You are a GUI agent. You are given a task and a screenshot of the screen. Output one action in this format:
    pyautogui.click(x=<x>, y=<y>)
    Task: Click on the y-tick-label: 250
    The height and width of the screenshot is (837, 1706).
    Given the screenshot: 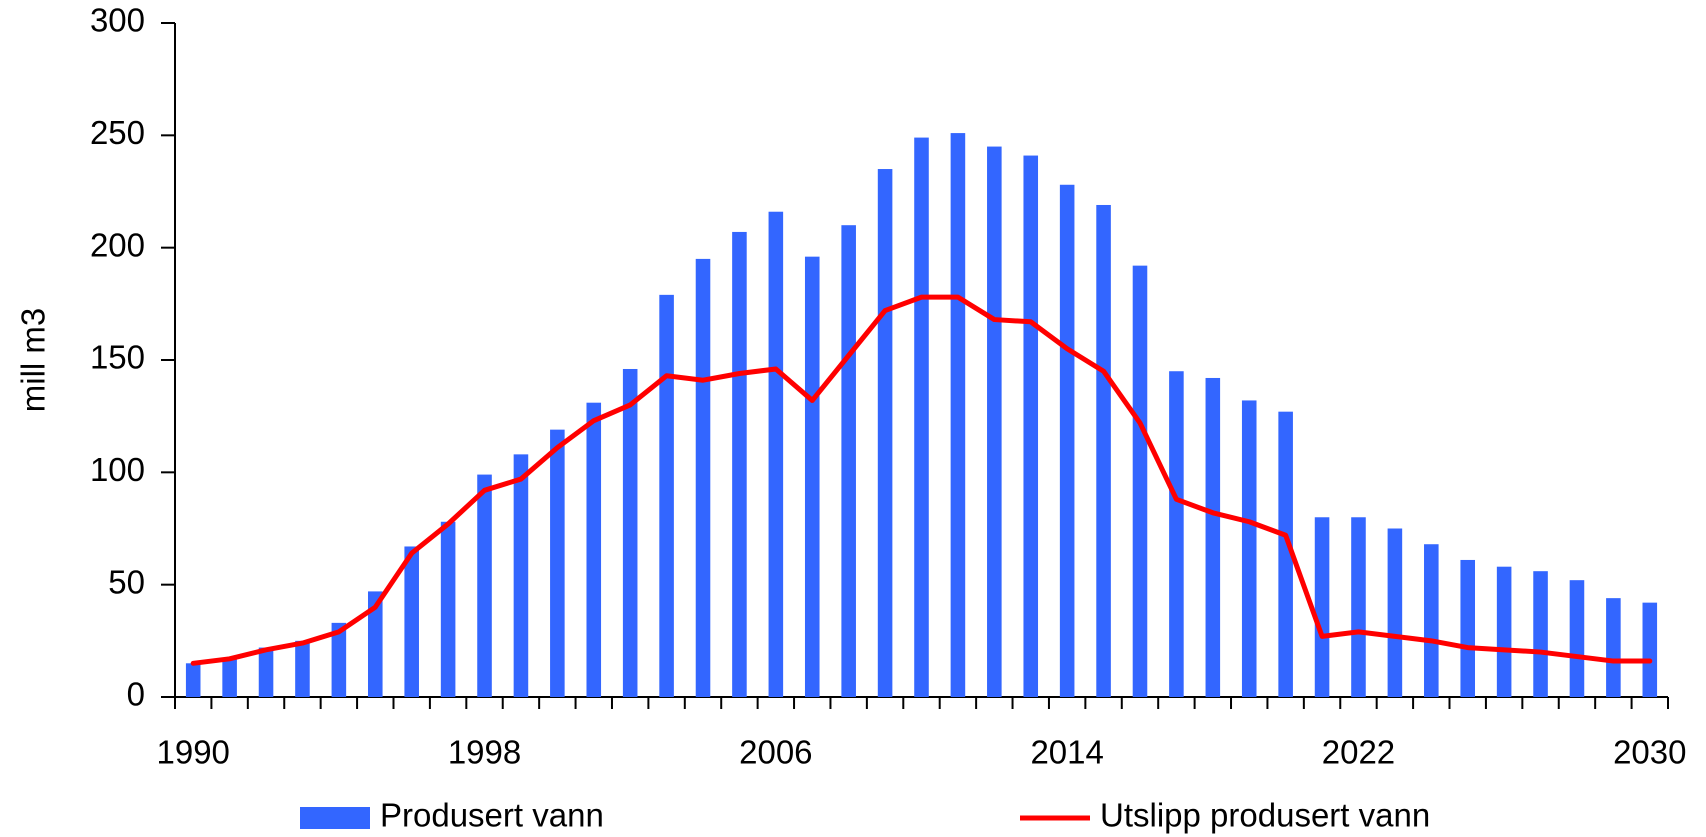 What is the action you would take?
    pyautogui.click(x=117, y=132)
    